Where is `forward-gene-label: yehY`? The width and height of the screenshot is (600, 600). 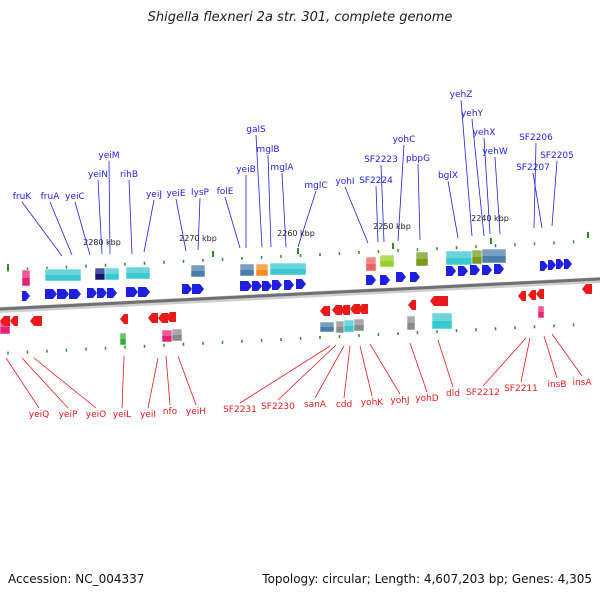
forward-gene-label: yehY is located at coordinates (472, 114).